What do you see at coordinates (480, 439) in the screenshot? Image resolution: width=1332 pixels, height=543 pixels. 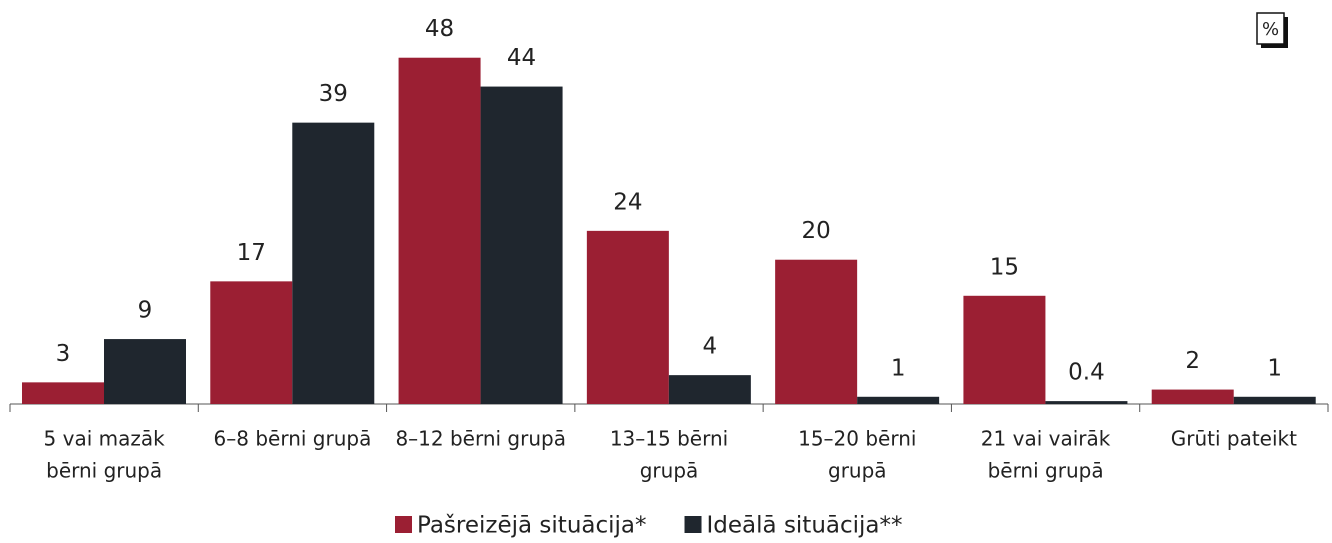 I see `x-tick-label: 8–12 bērni grupā` at bounding box center [480, 439].